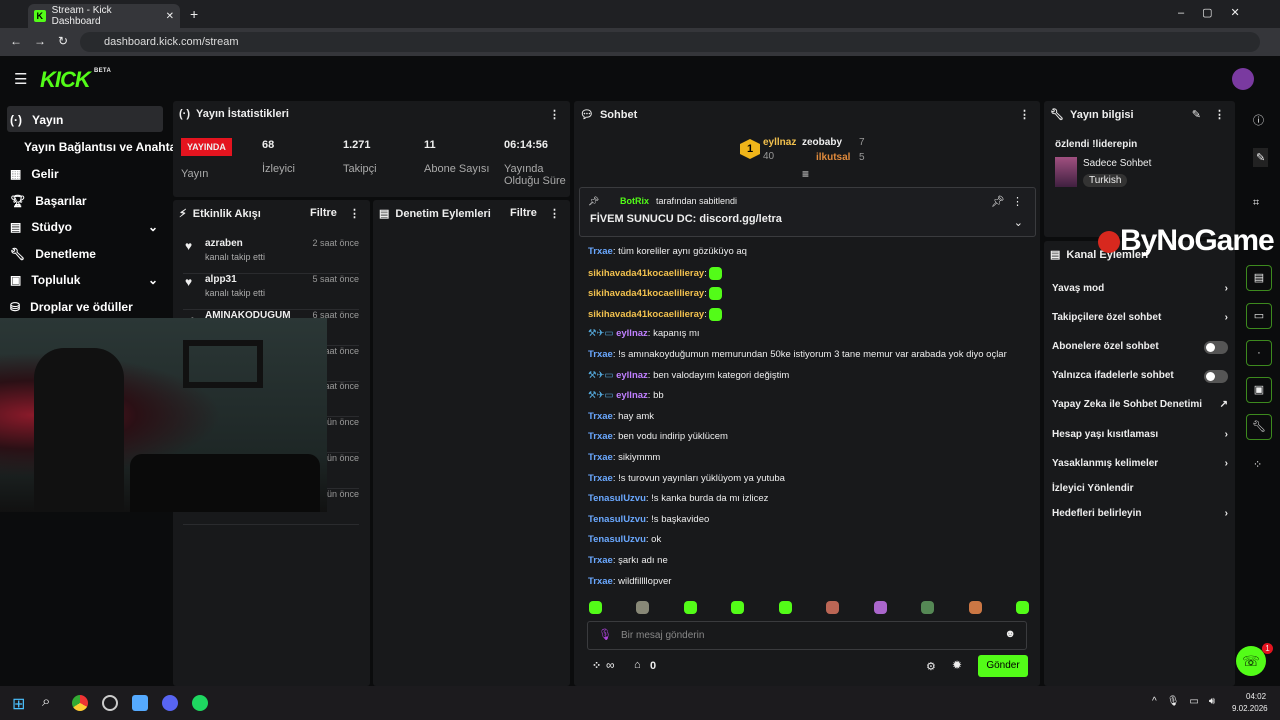  What do you see at coordinates (19, 704) in the screenshot?
I see `windows-start-icon: ⊞` at bounding box center [19, 704].